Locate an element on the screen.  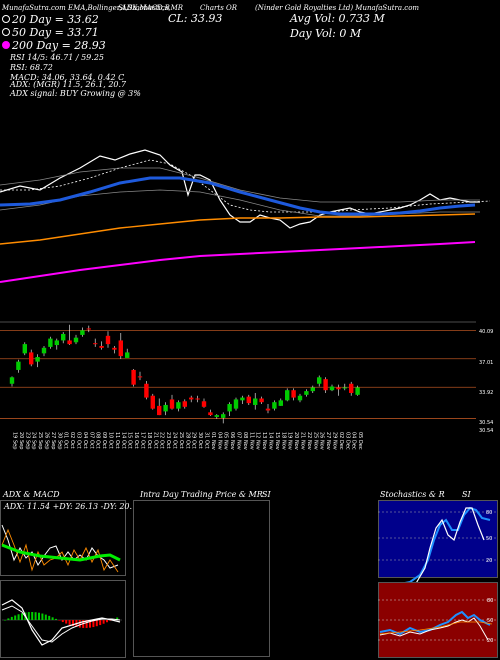
legend-item-20-day: 20 Day = 33.62 is located at coordinates (82, 19).